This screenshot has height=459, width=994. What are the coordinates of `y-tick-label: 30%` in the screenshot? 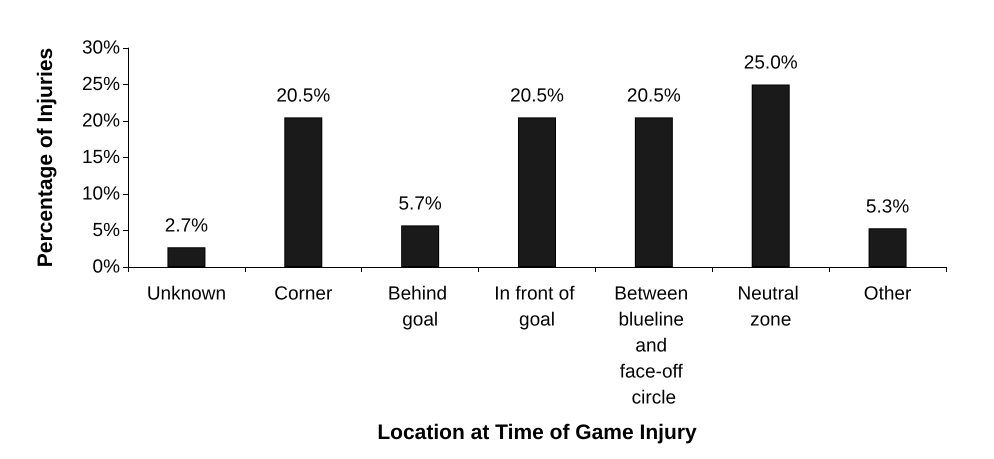 It's located at (101, 48).